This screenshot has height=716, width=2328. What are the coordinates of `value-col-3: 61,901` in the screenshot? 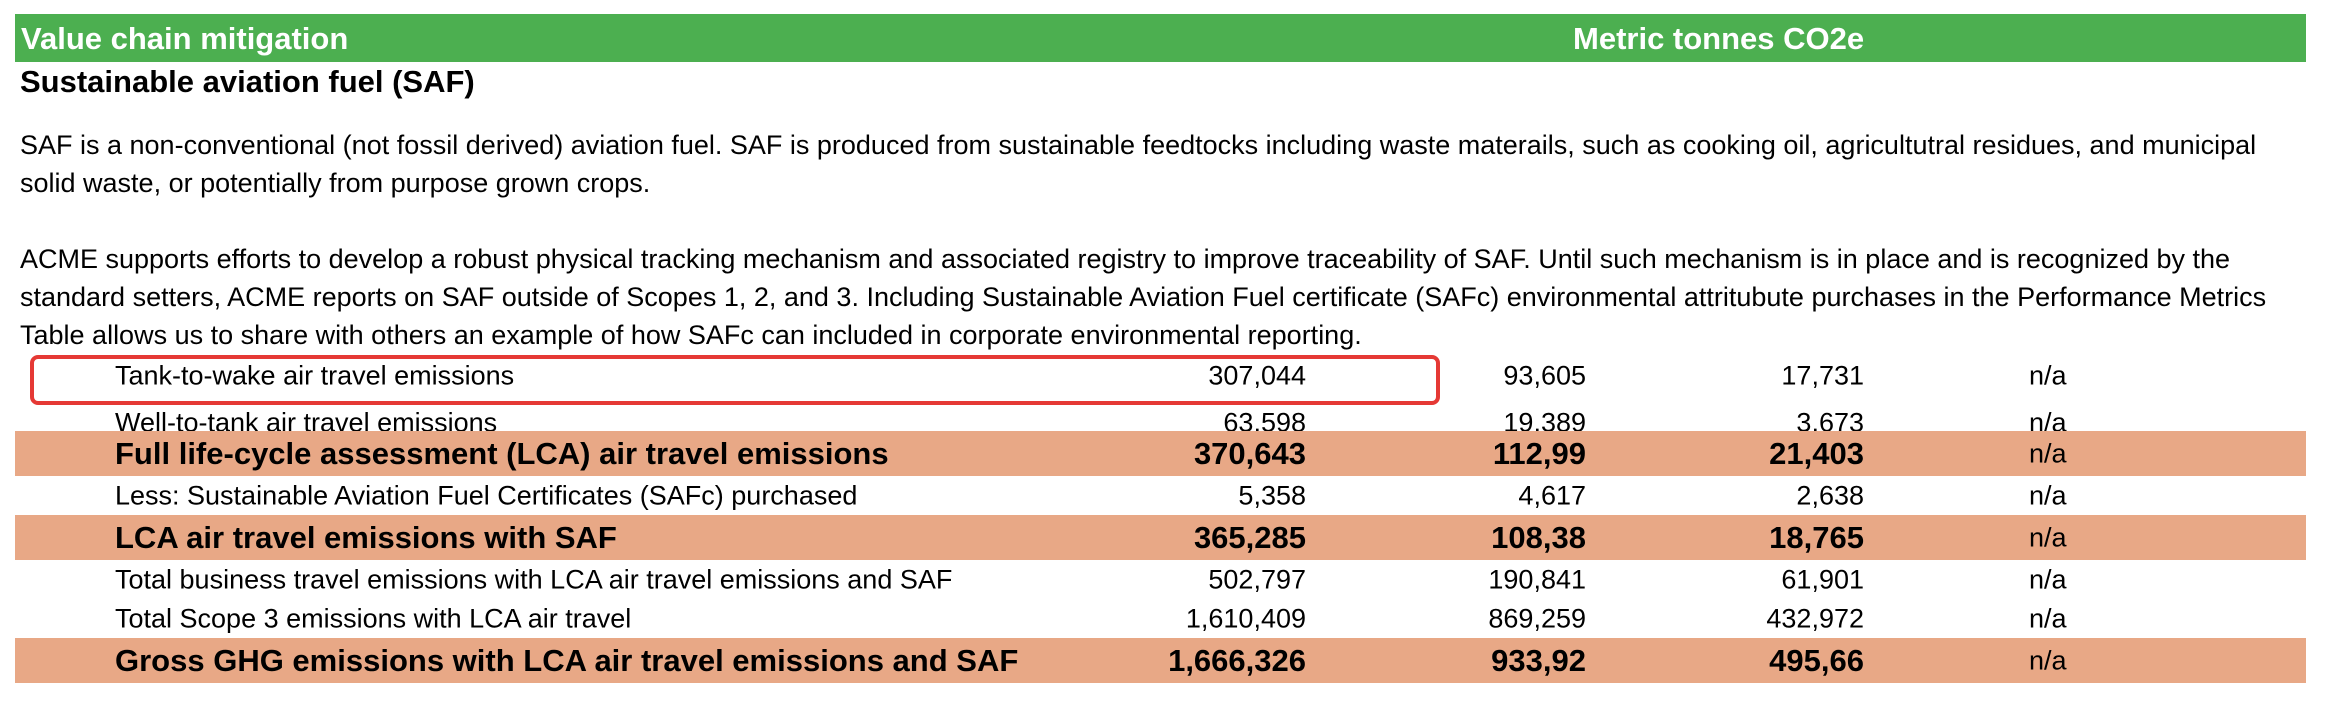 It's located at (1822, 579).